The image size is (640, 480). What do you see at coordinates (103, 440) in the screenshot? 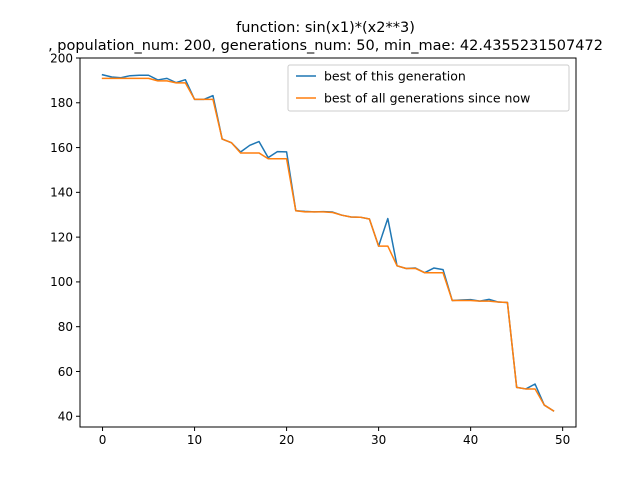
I see `x-tick-label: 0` at bounding box center [103, 440].